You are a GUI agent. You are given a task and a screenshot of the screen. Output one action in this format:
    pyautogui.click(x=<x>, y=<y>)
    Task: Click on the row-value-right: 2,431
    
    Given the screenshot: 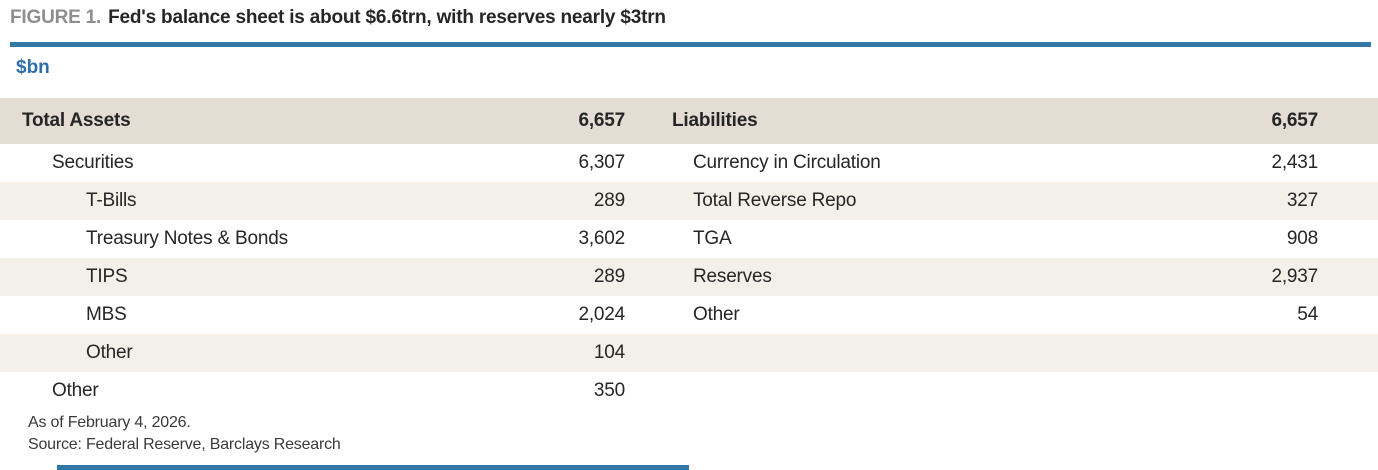 What is the action you would take?
    pyautogui.click(x=1294, y=162)
    